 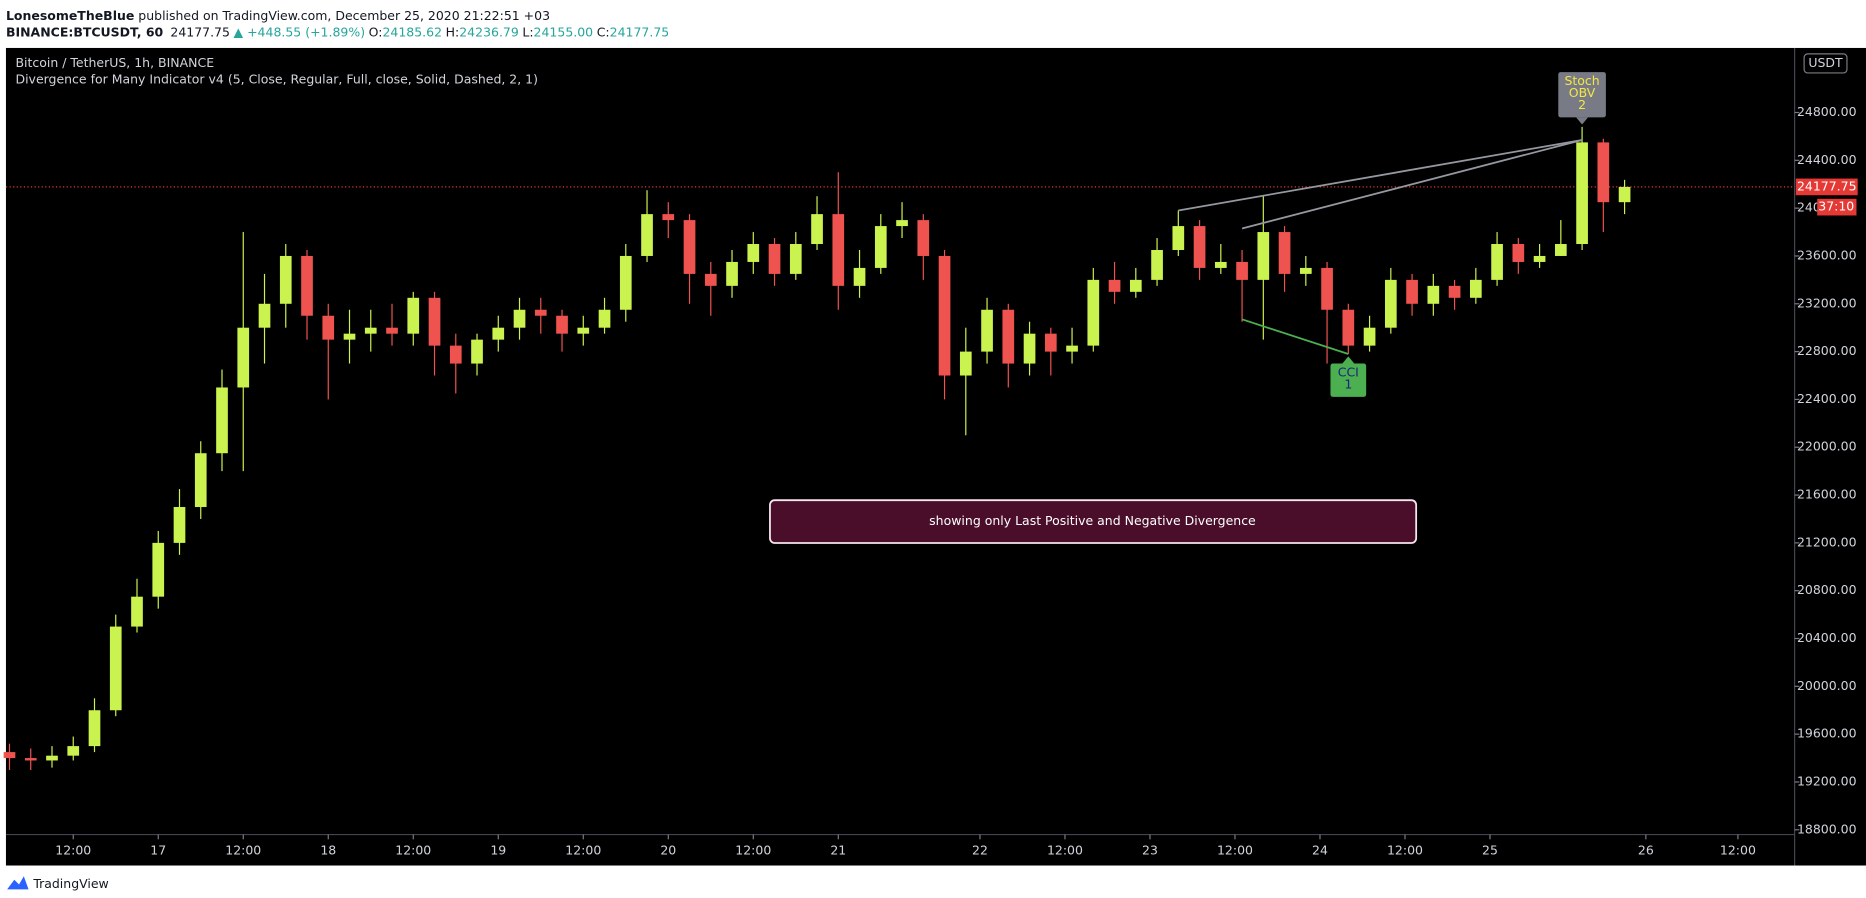 I want to click on y-tick-label: 24400.00, so click(x=1827, y=159).